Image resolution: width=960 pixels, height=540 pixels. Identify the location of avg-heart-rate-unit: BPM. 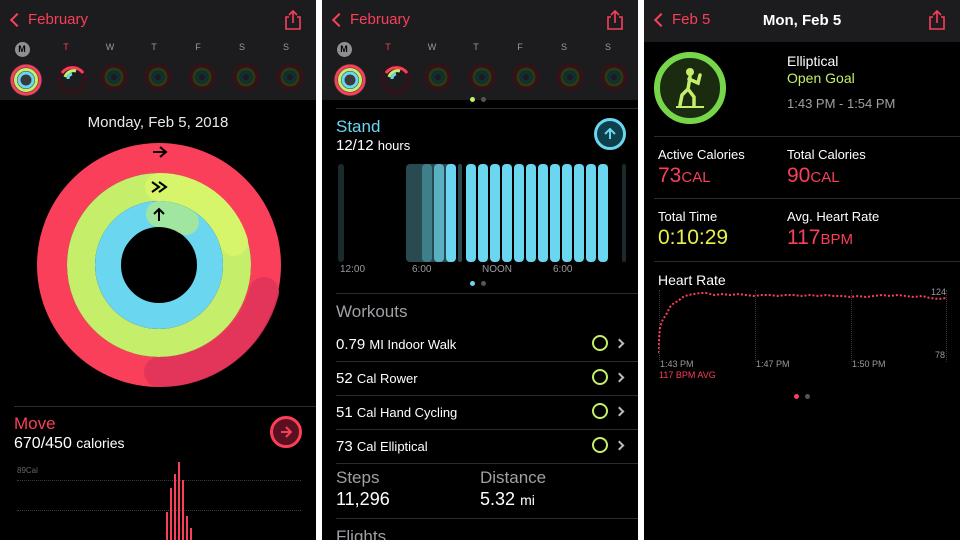
(836, 239).